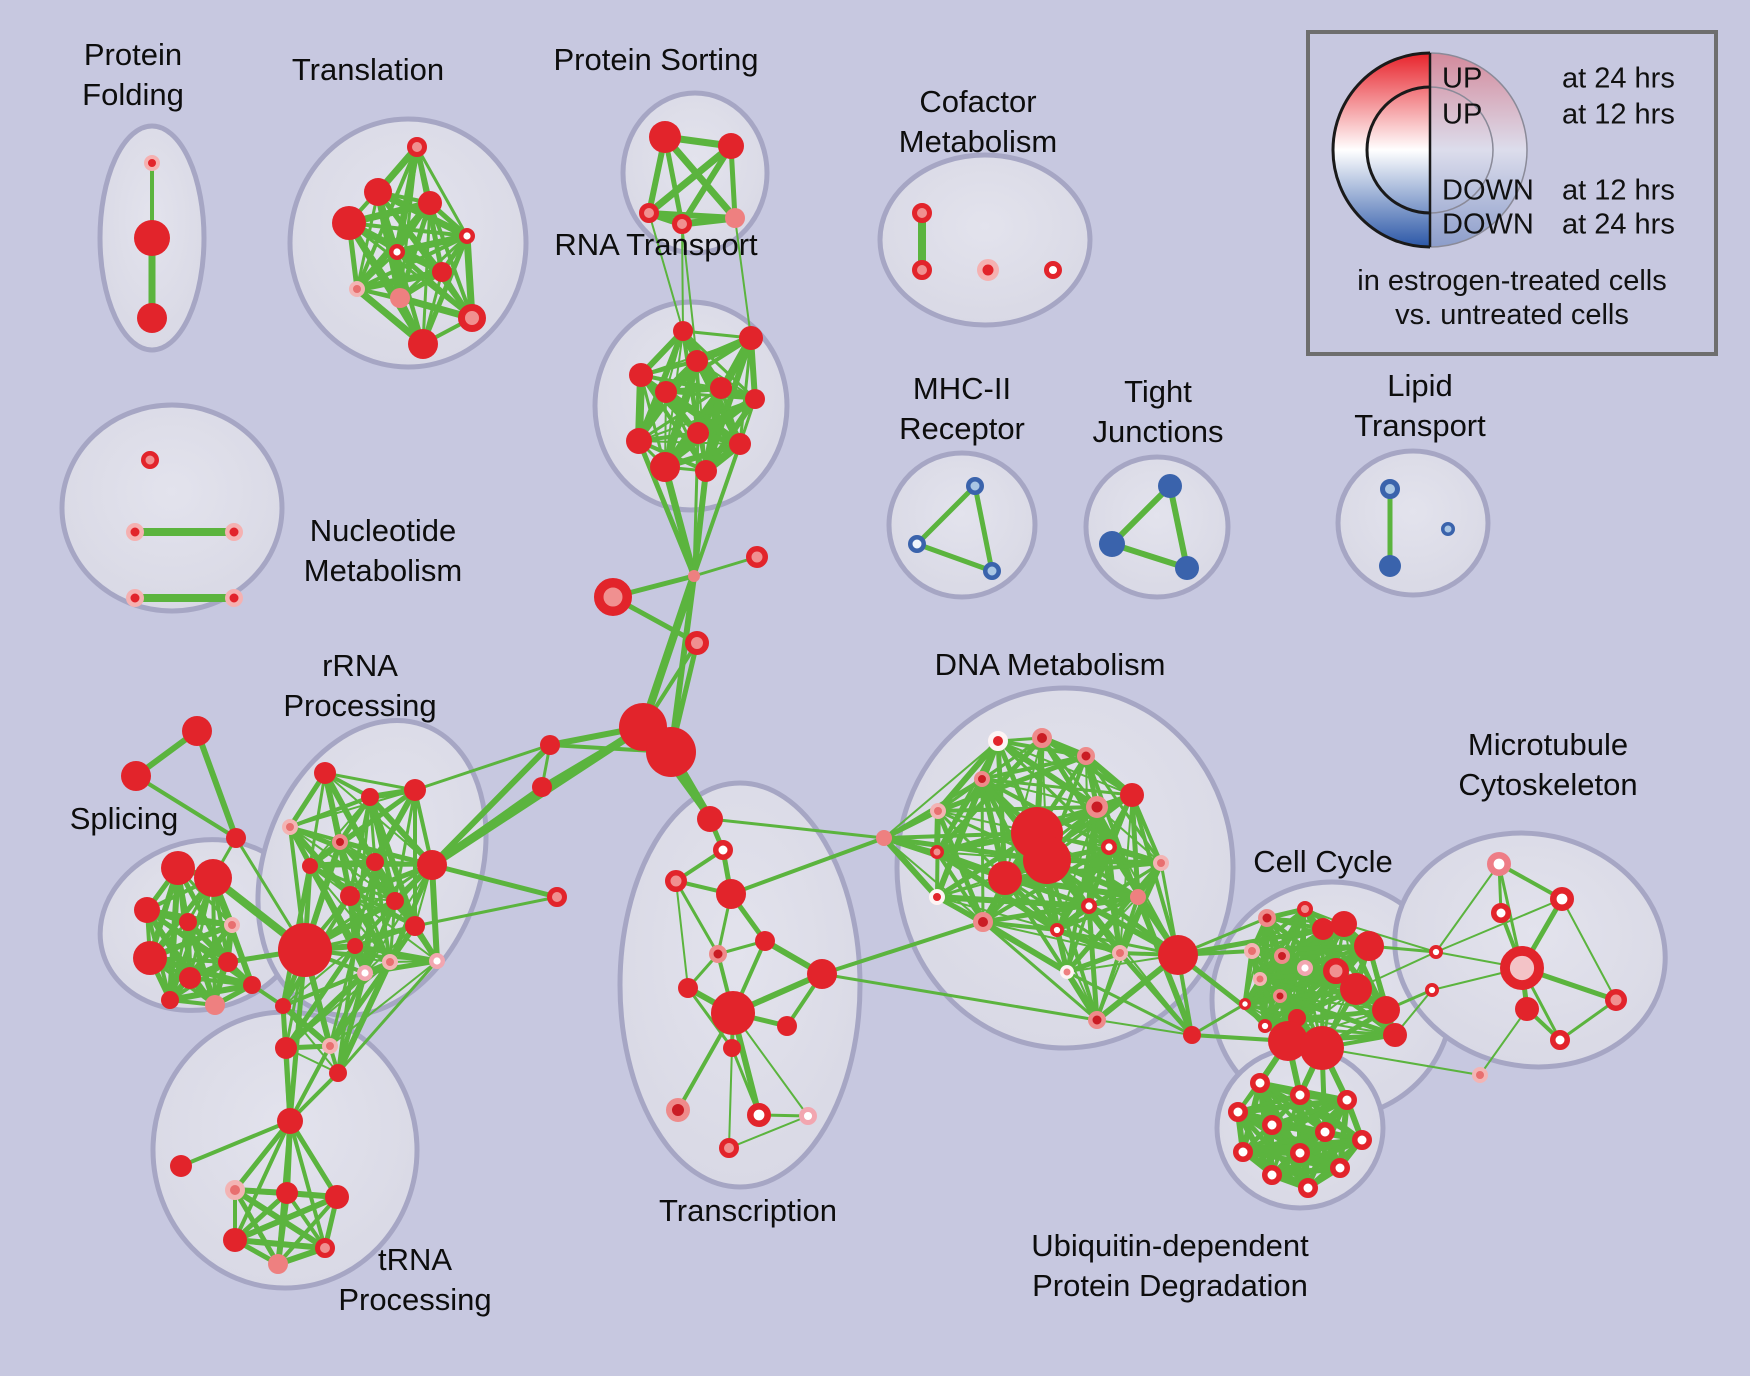 This screenshot has width=1750, height=1376. Describe the element at coordinates (414, 1299) in the screenshot. I see `cluster-trna-label: Processing` at that location.